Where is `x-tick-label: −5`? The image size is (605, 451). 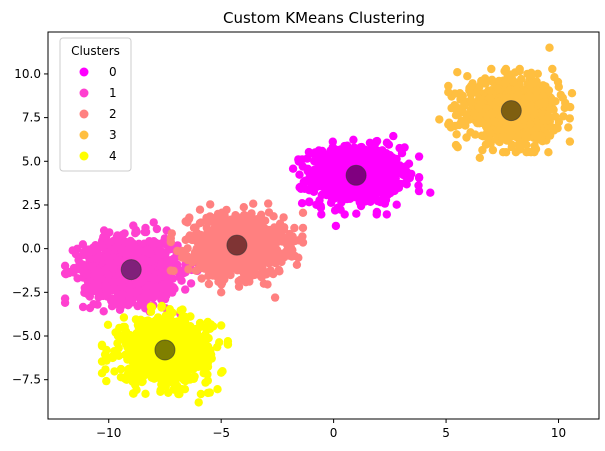 x-tick-label: −5 is located at coordinates (221, 433).